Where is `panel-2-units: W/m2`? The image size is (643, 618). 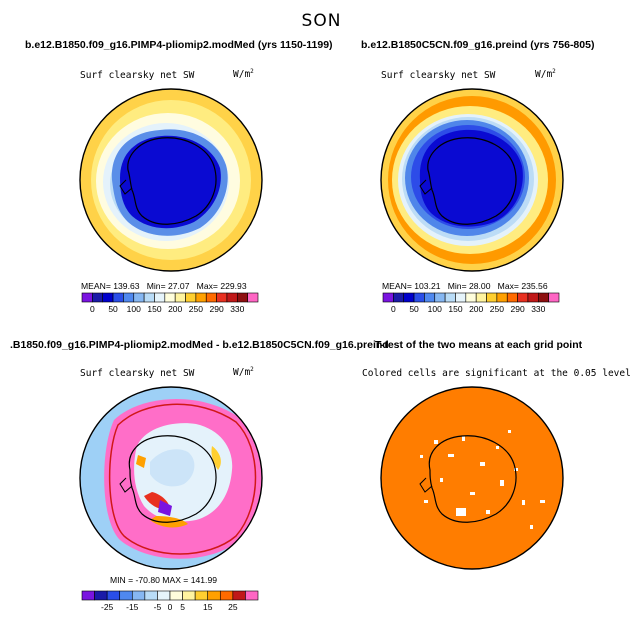 panel-2-units: W/m2 is located at coordinates (545, 74).